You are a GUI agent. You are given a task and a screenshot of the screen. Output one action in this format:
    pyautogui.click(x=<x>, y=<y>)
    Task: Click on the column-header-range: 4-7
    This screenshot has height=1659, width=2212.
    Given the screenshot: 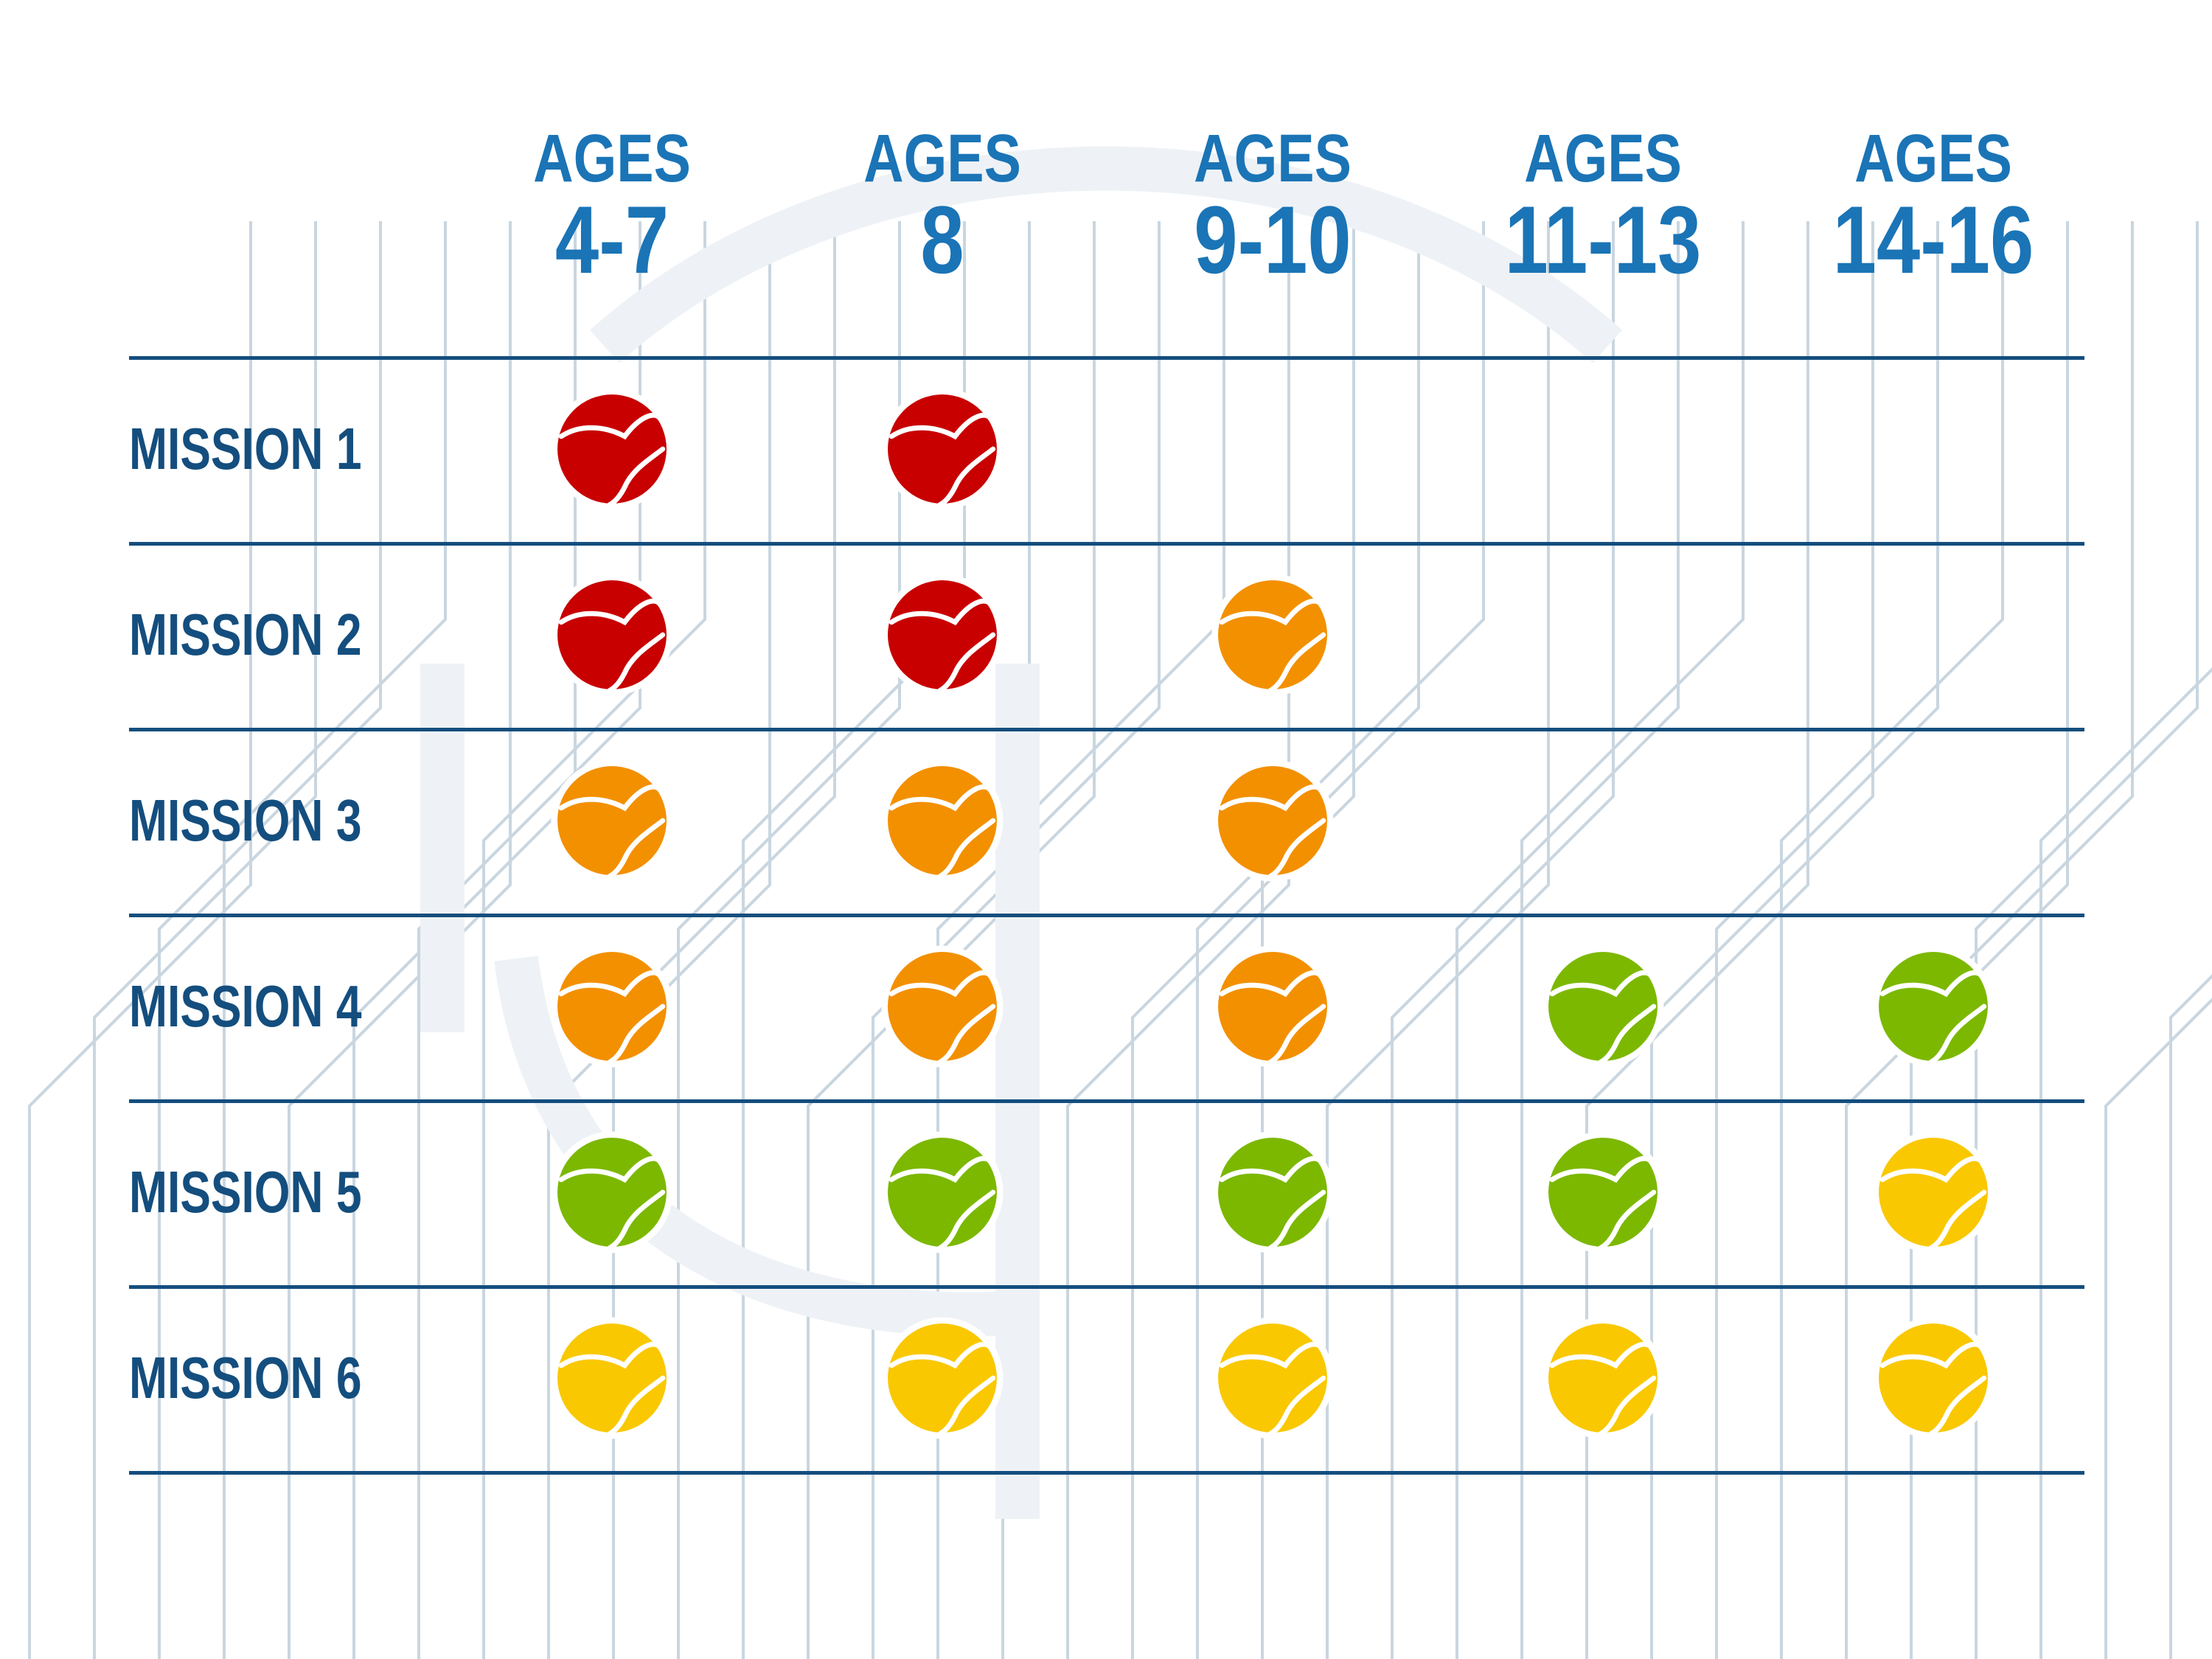 What is the action you would take?
    pyautogui.click(x=611, y=239)
    